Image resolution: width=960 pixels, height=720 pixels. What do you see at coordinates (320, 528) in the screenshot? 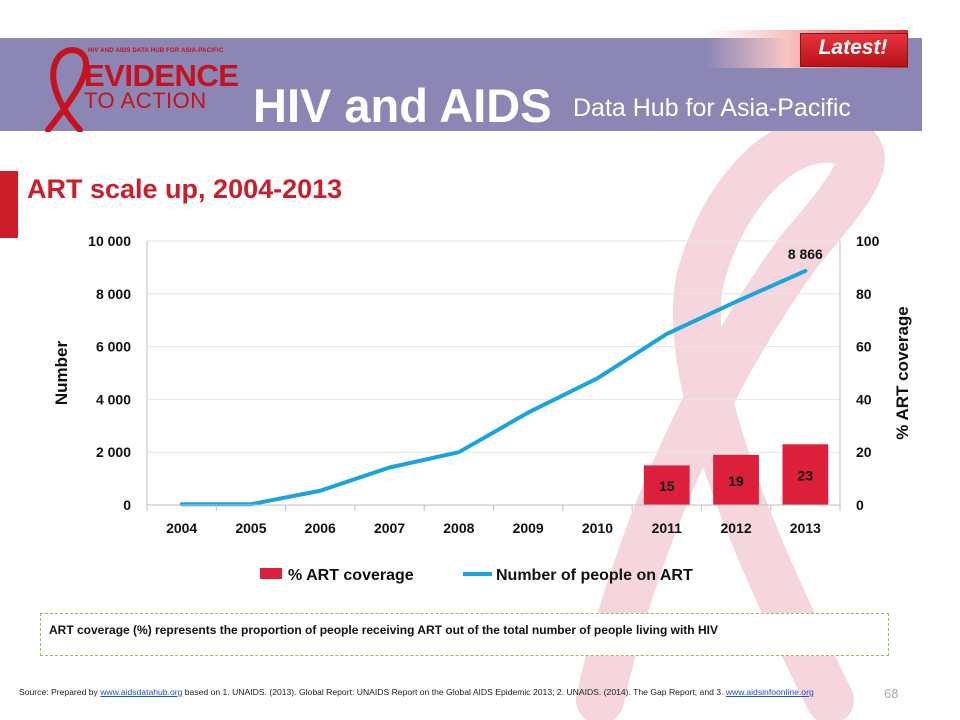
I see `x-tick-label: 2006` at bounding box center [320, 528].